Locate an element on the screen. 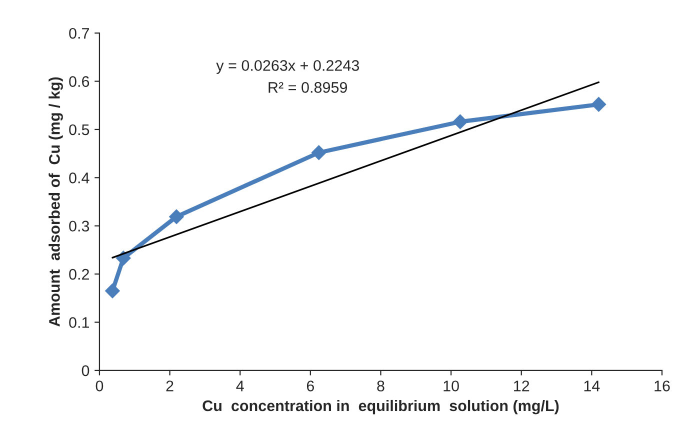 Image resolution: width=686 pixels, height=441 pixels. y-tick-label: 0.4 is located at coordinates (79, 178).